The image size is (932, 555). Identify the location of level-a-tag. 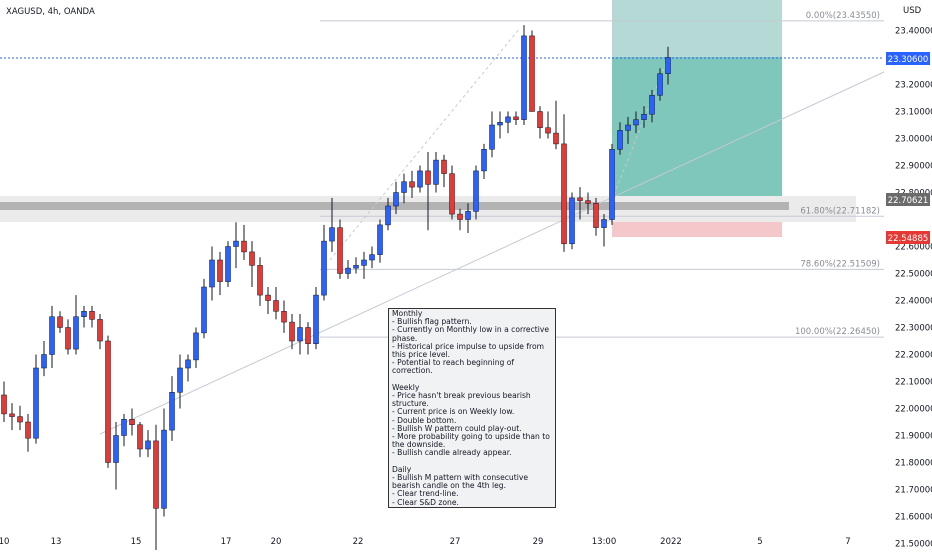
(908, 199).